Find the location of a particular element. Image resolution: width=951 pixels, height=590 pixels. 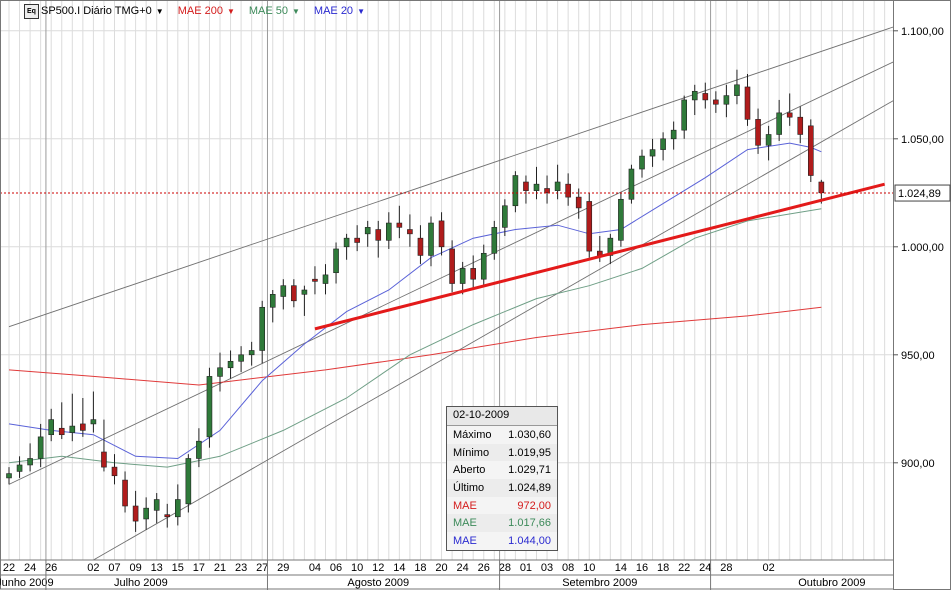

y-axis-panel is located at coordinates (922, 295).